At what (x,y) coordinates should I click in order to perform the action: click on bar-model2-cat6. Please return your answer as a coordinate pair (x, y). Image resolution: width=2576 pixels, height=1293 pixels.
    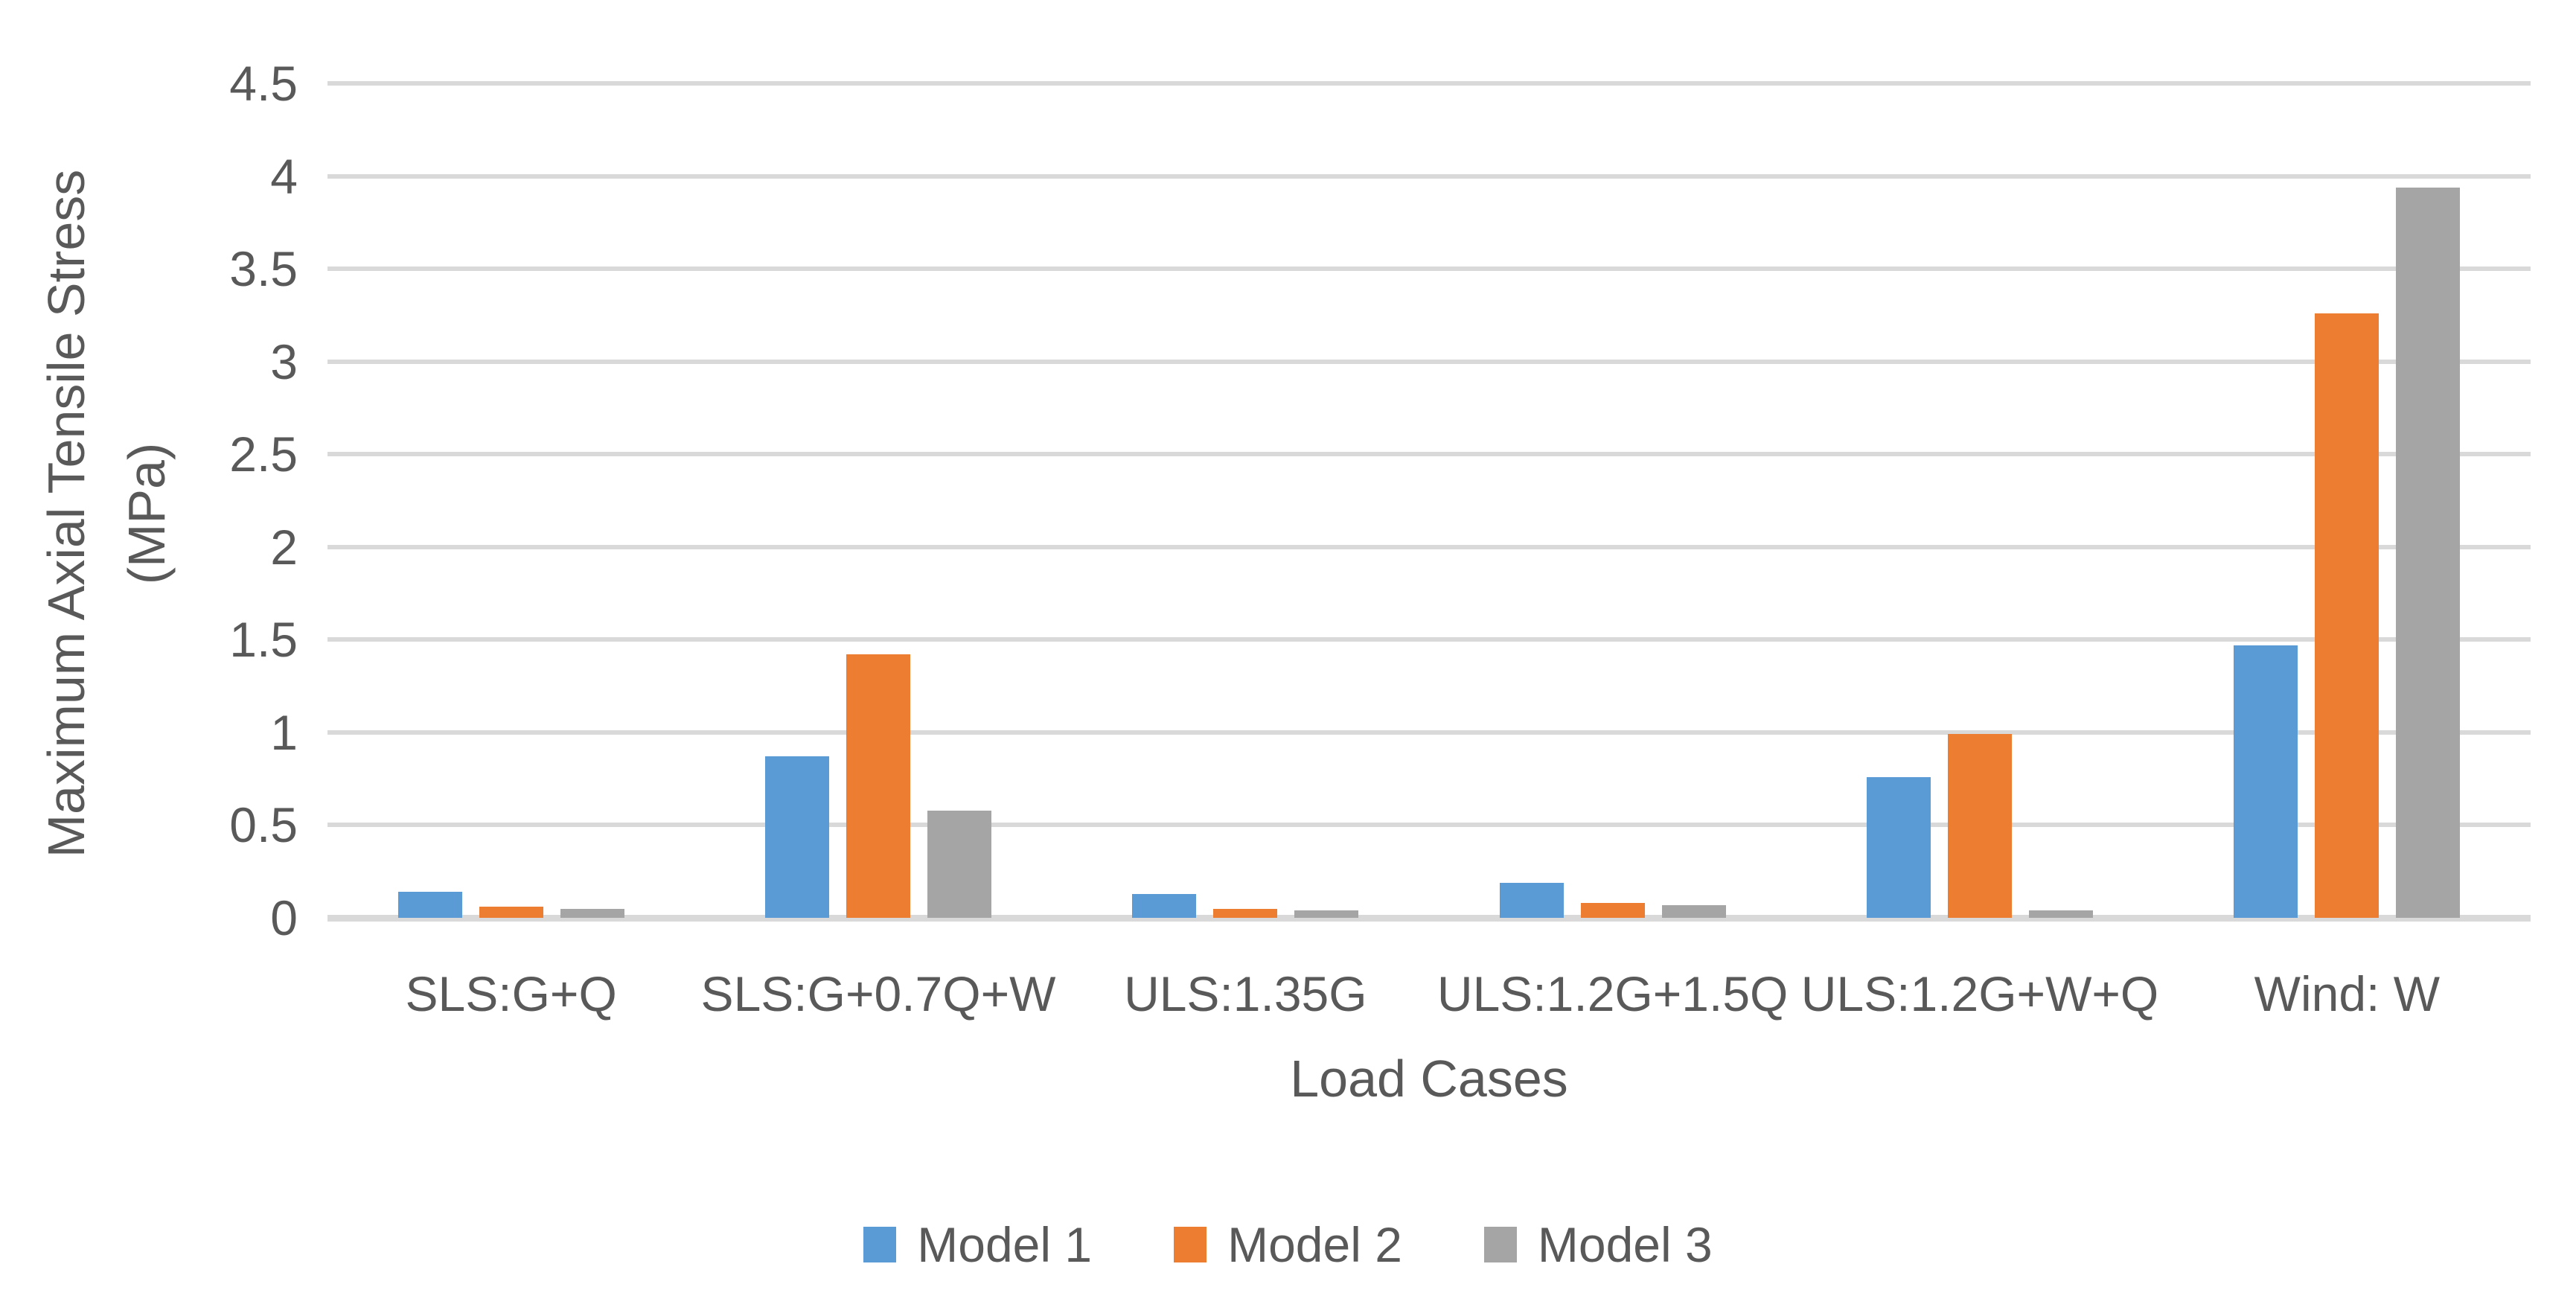
    Looking at the image, I should click on (2347, 616).